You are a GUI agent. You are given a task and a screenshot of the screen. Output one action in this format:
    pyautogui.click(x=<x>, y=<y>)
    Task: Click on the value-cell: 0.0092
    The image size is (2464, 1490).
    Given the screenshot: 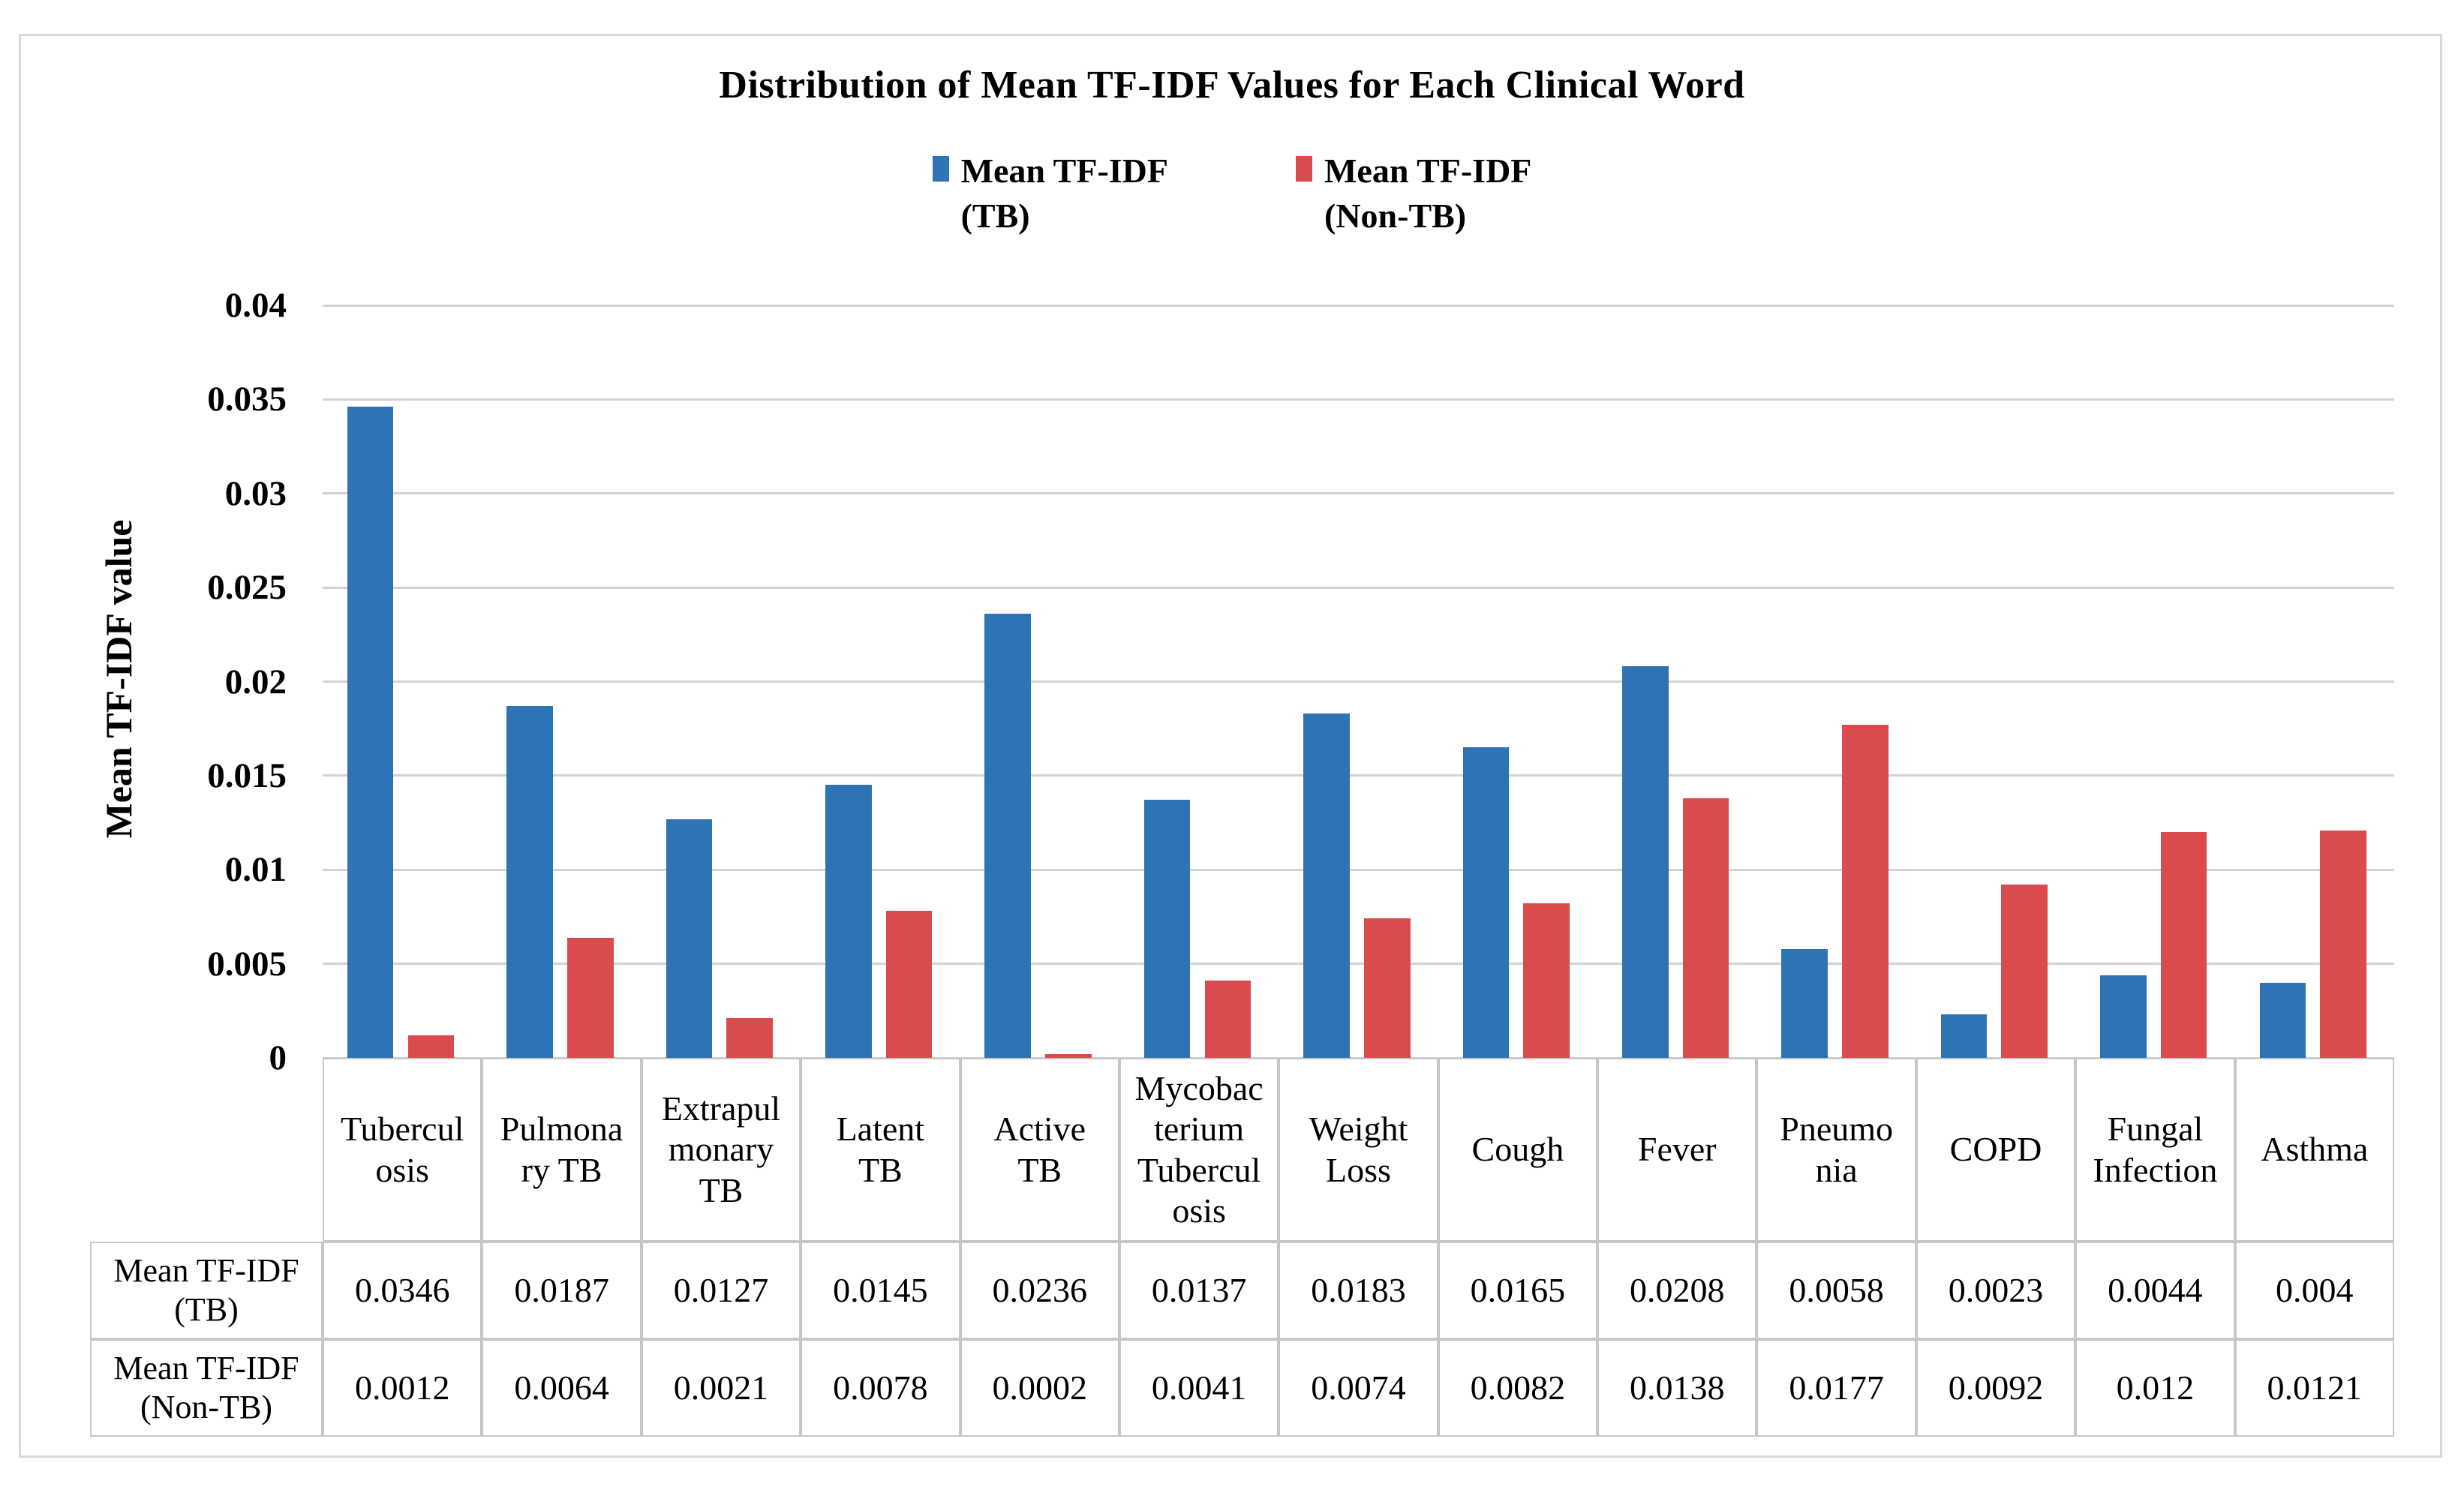 What is the action you would take?
    pyautogui.click(x=1996, y=1388)
    